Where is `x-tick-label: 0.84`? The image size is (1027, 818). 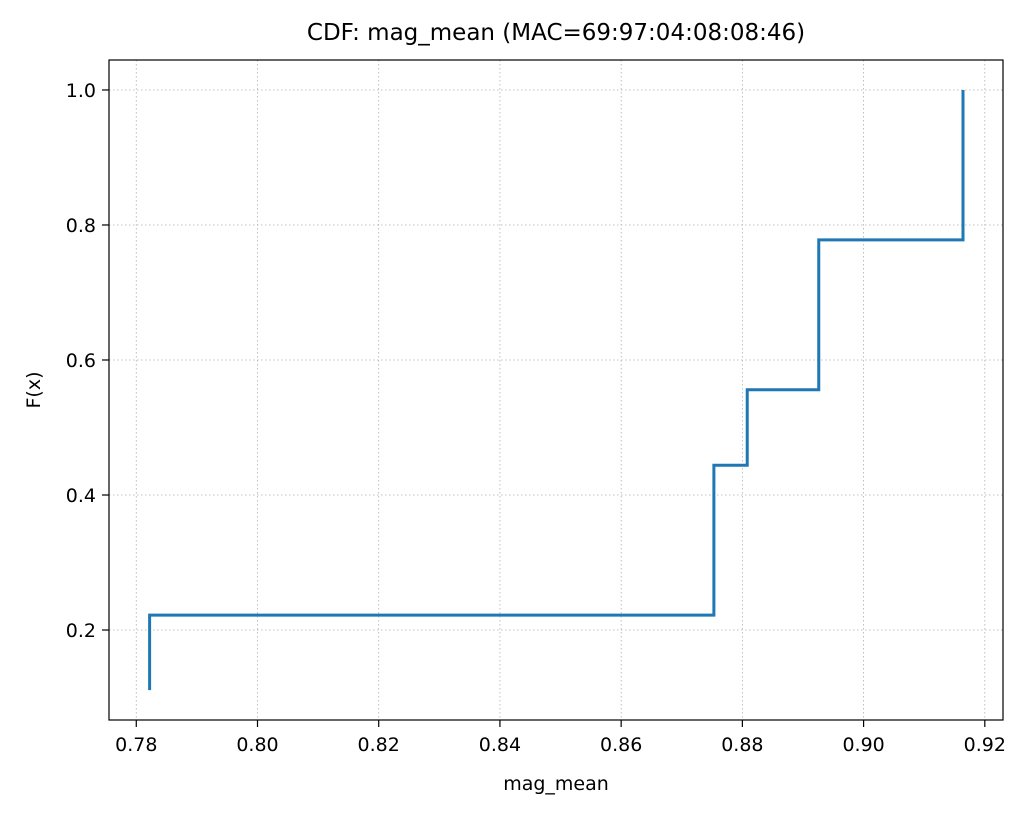 x-tick-label: 0.84 is located at coordinates (500, 745).